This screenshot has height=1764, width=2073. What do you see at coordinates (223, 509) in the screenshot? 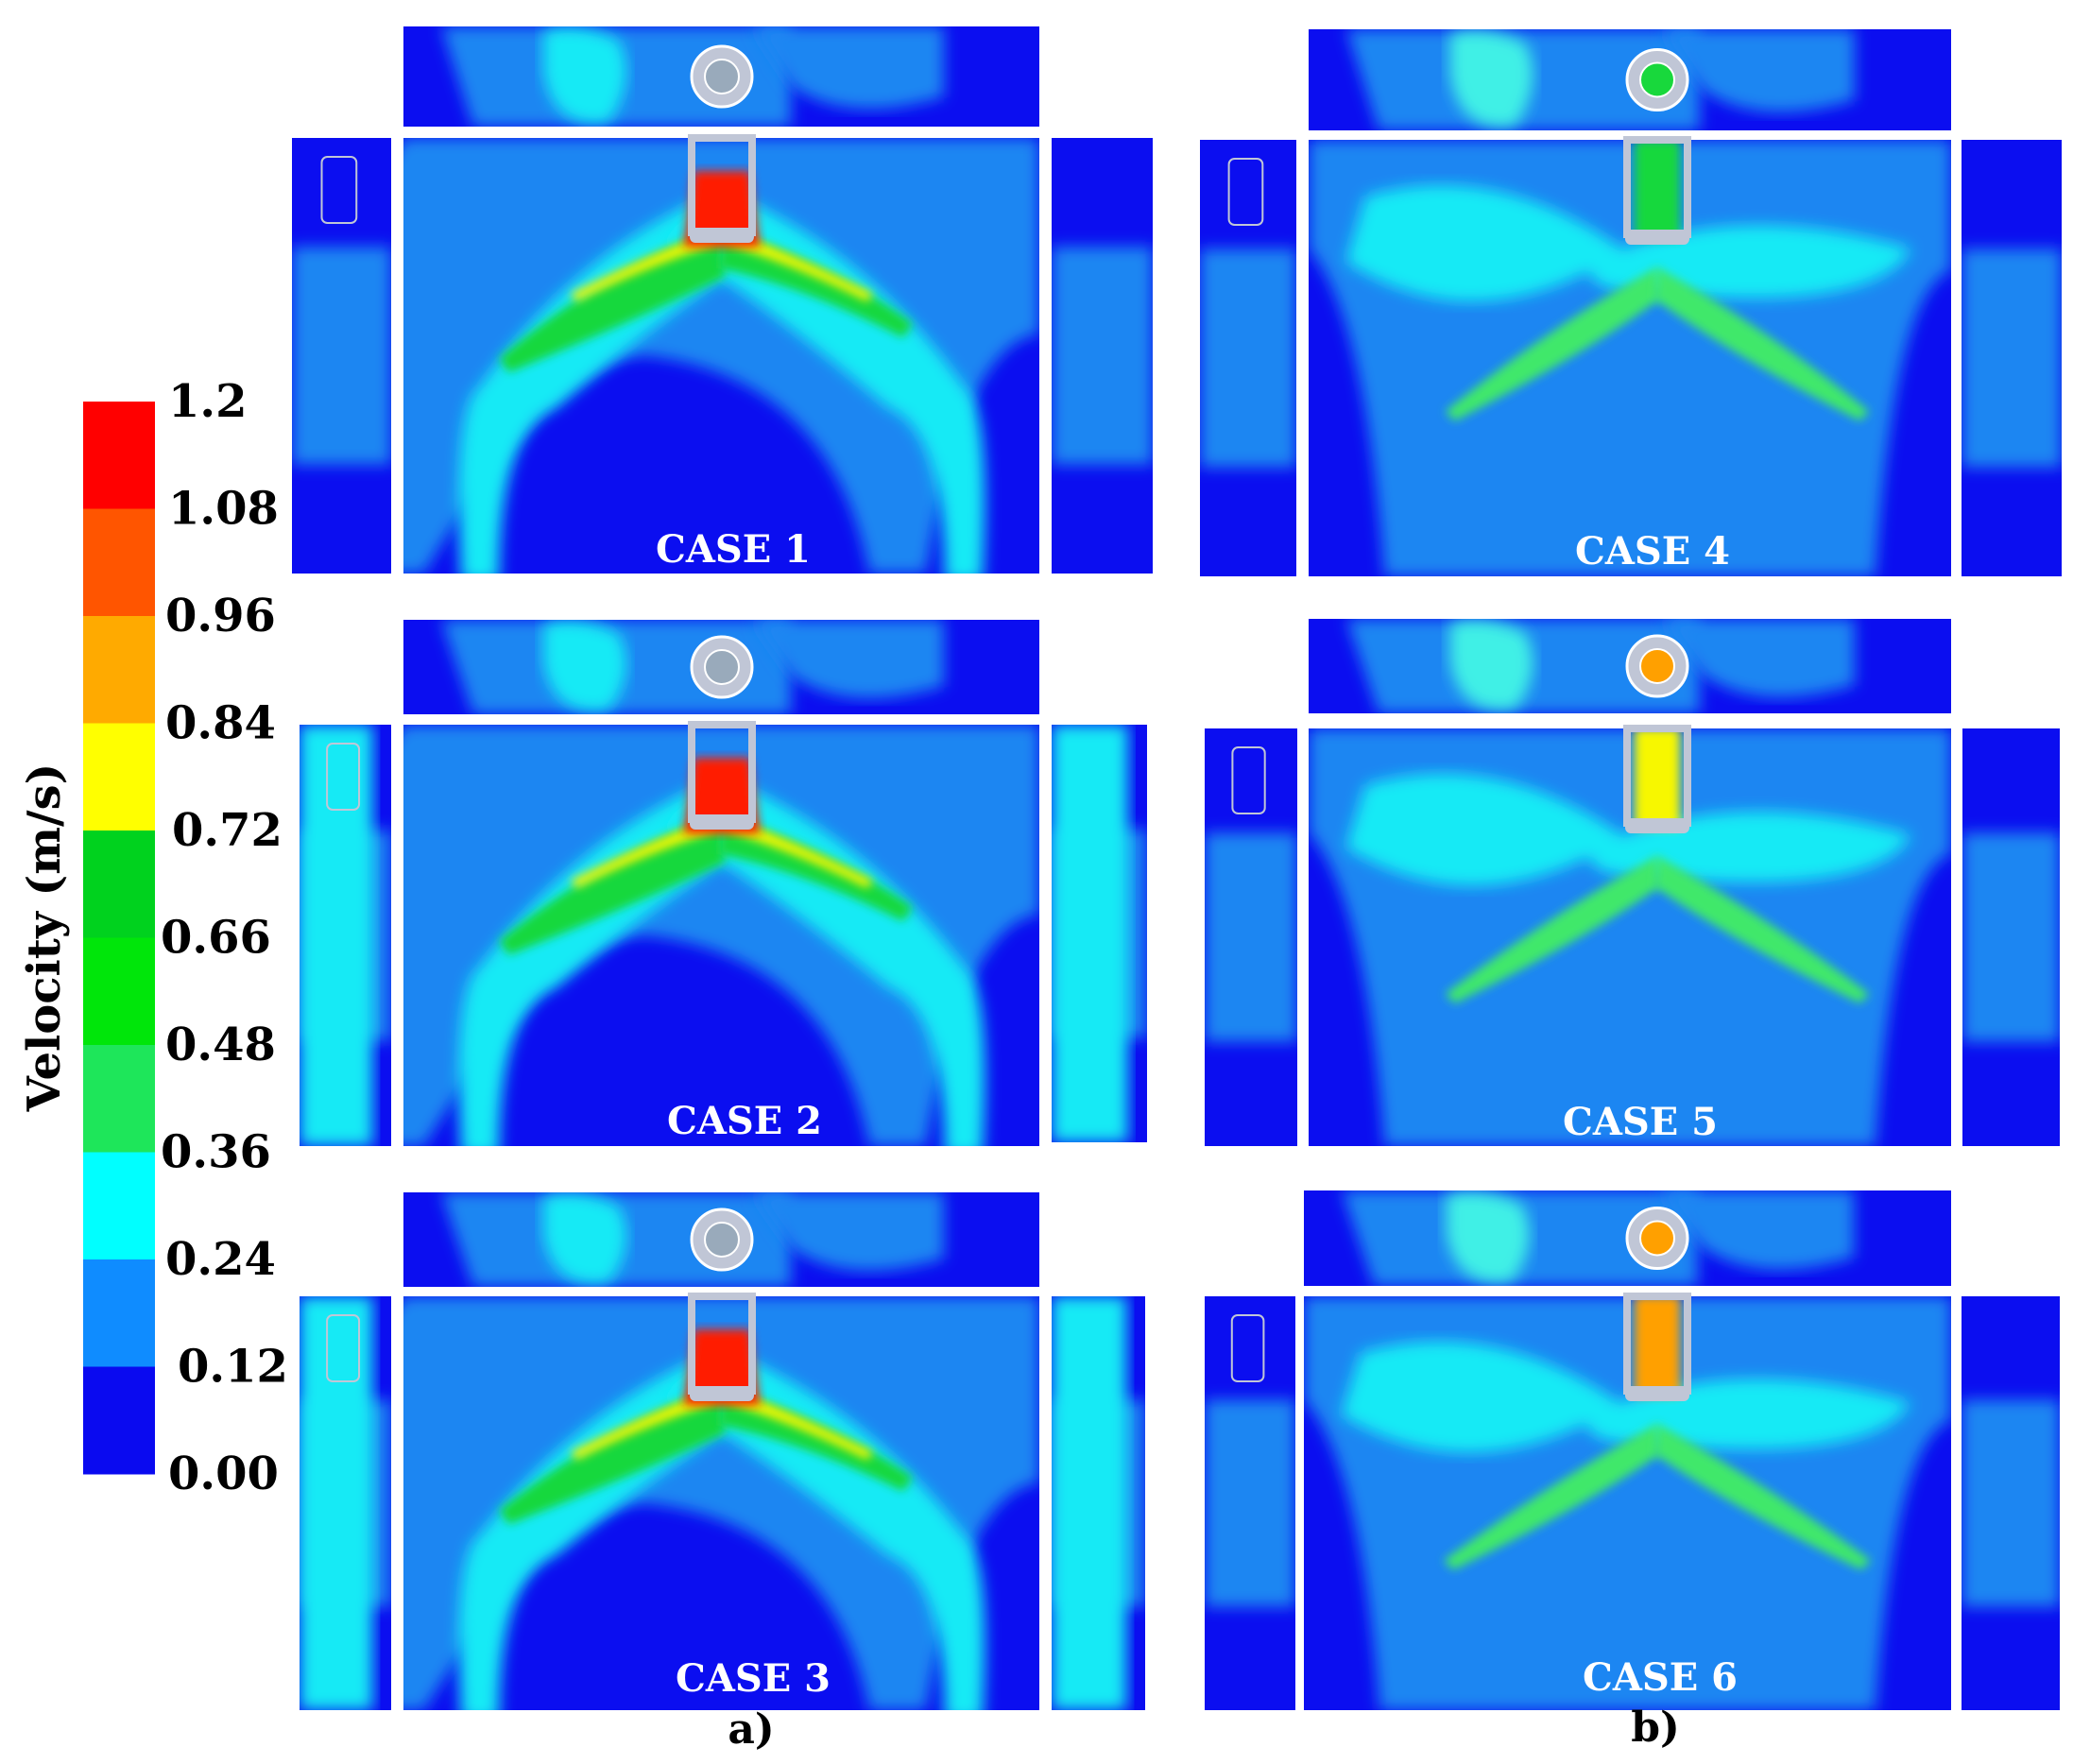
I see `colorbar-tick-label: 1.08` at bounding box center [223, 509].